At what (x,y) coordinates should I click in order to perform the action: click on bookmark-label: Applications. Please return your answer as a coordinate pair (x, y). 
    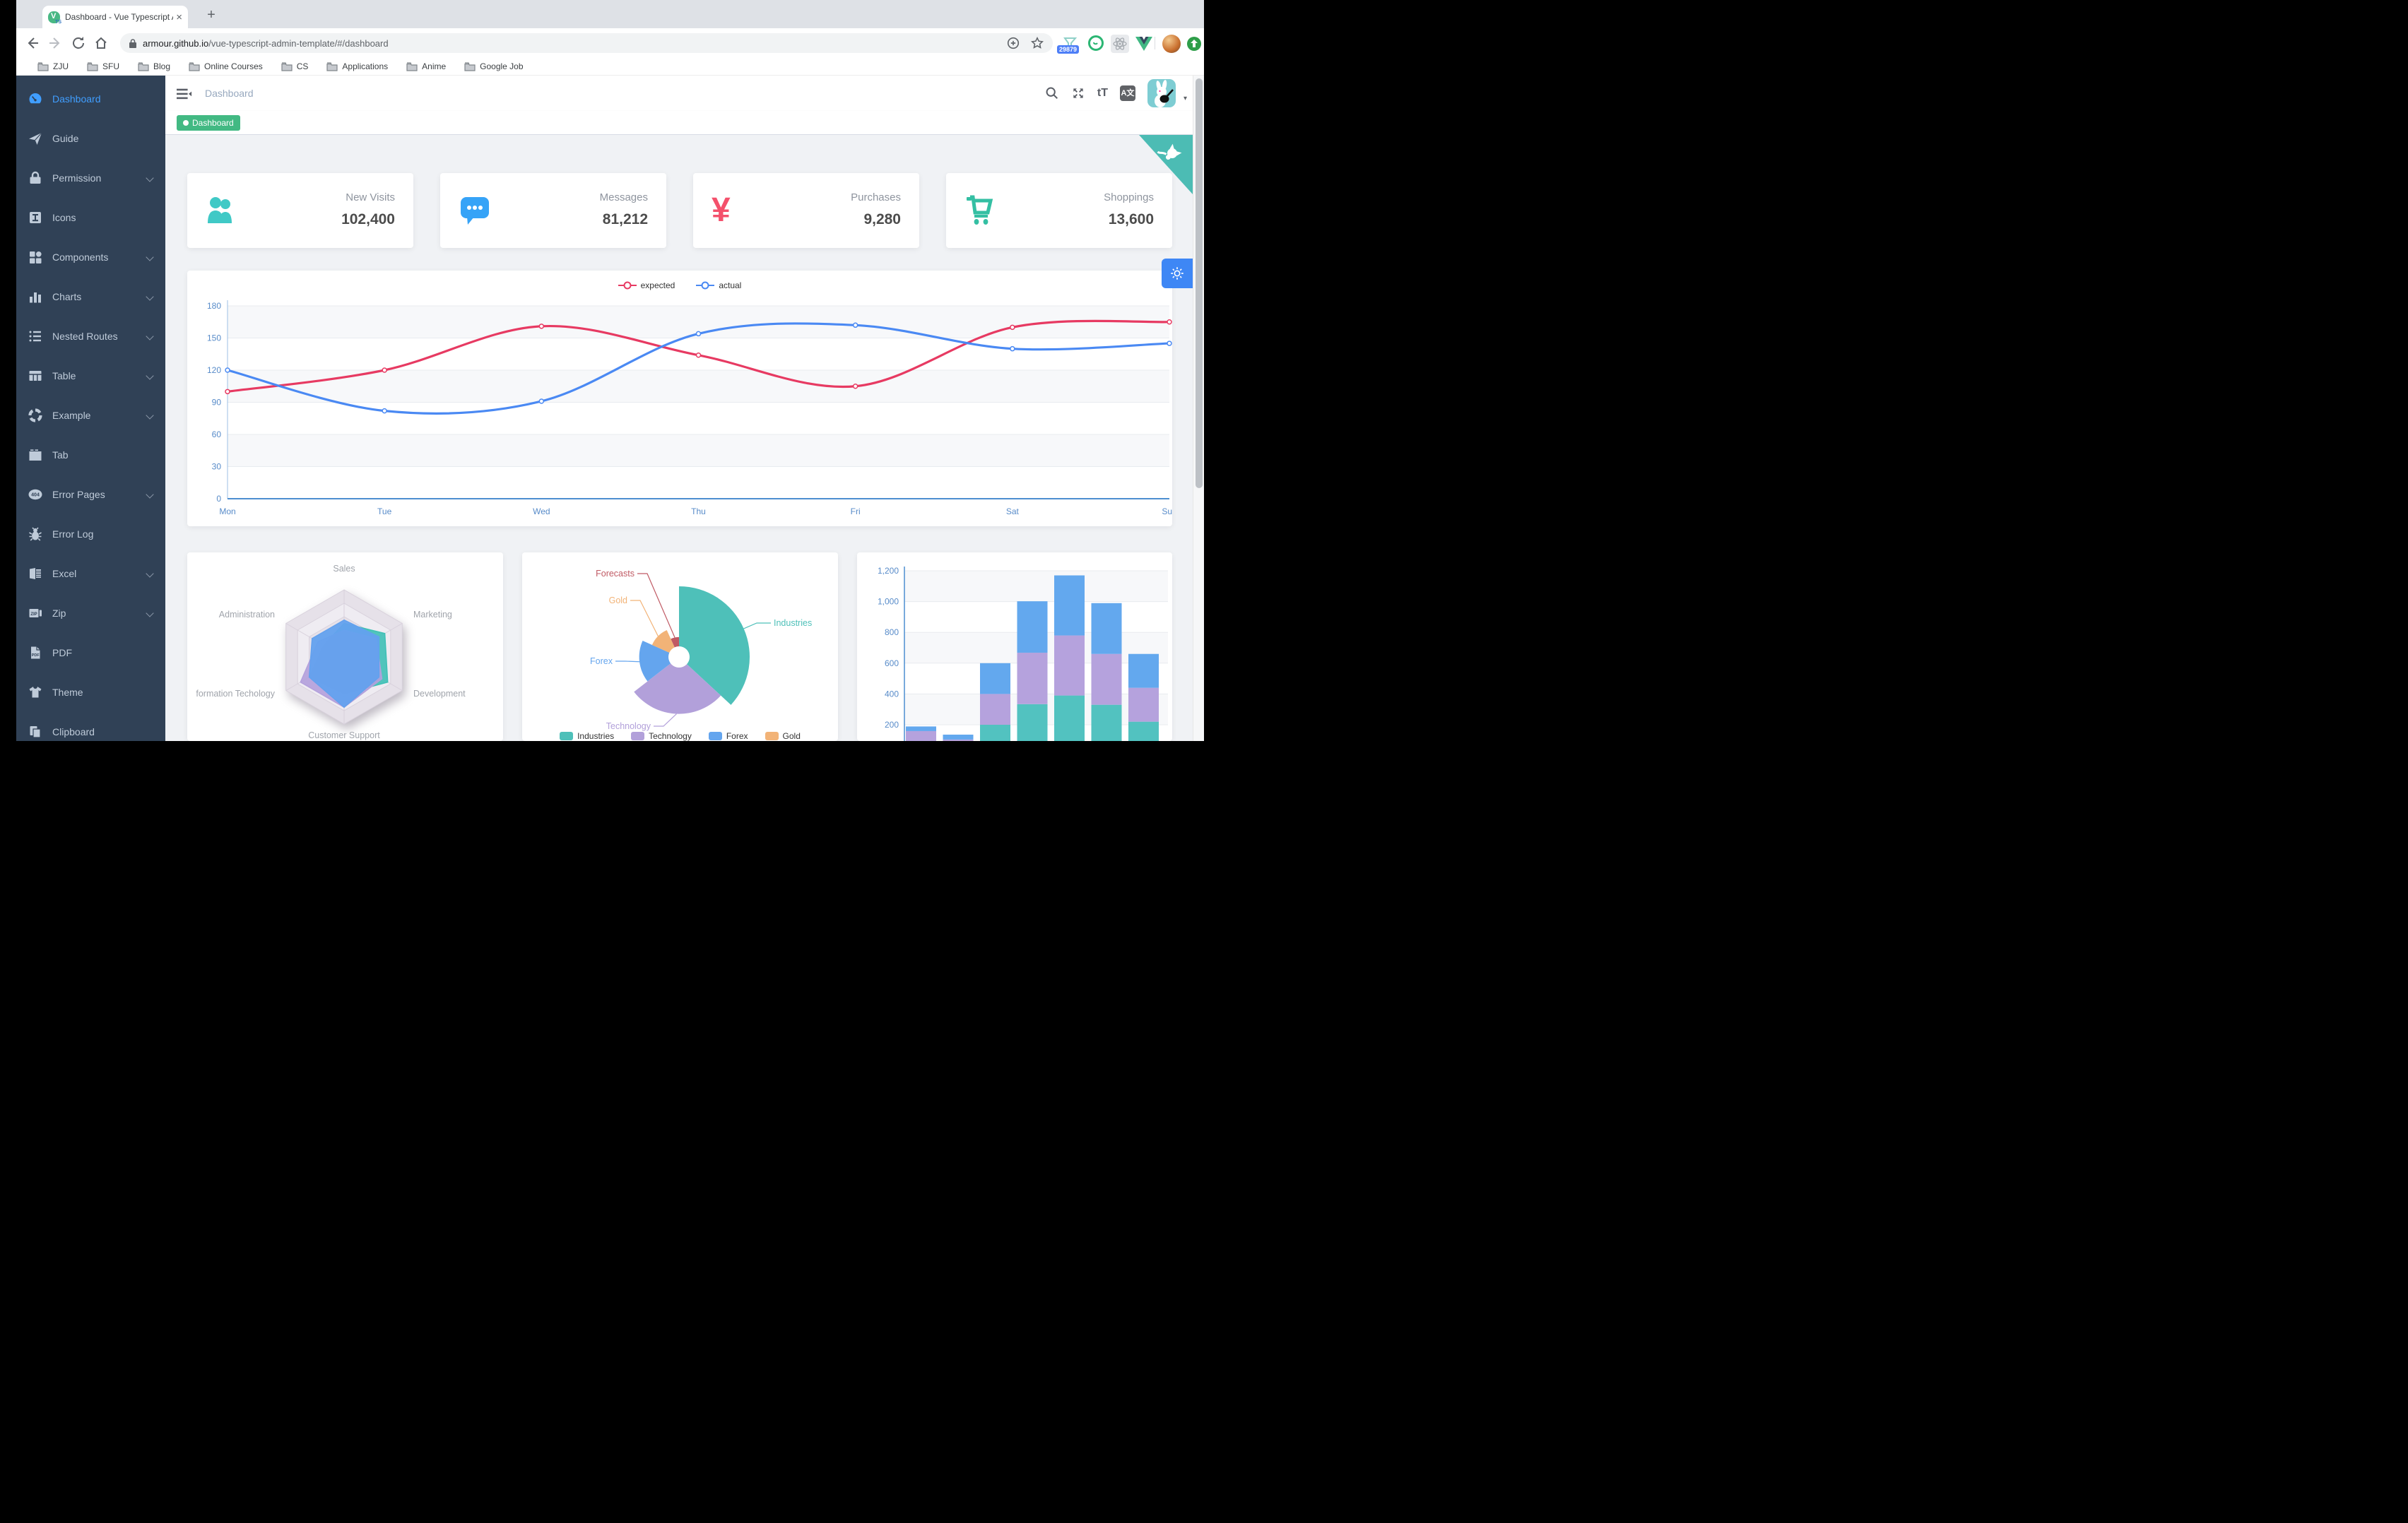
    Looking at the image, I should click on (365, 66).